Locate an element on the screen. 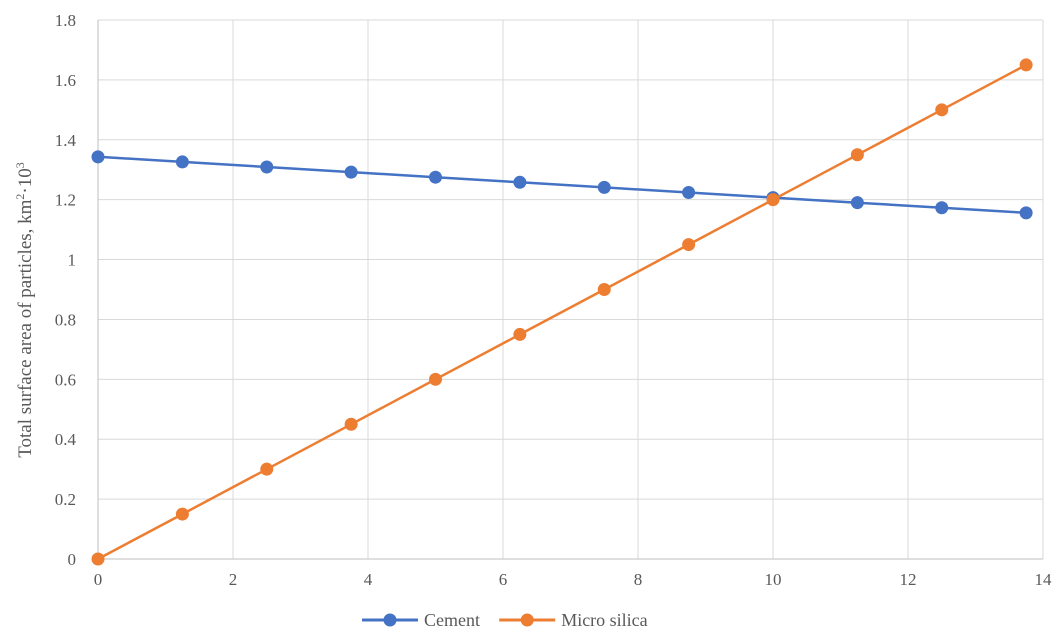  y-tick-label: 1.4 is located at coordinates (66, 140).